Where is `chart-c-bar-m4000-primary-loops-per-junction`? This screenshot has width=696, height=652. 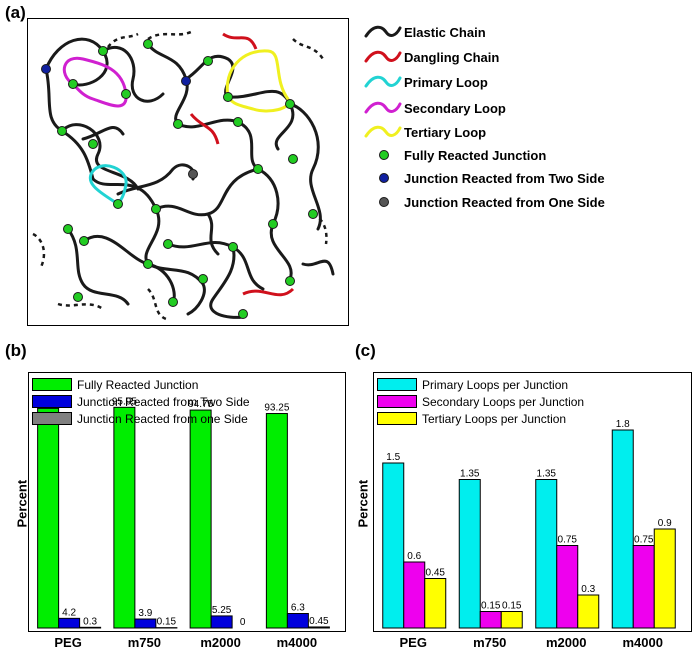 chart-c-bar-m4000-primary-loops-per-junction is located at coordinates (622, 529).